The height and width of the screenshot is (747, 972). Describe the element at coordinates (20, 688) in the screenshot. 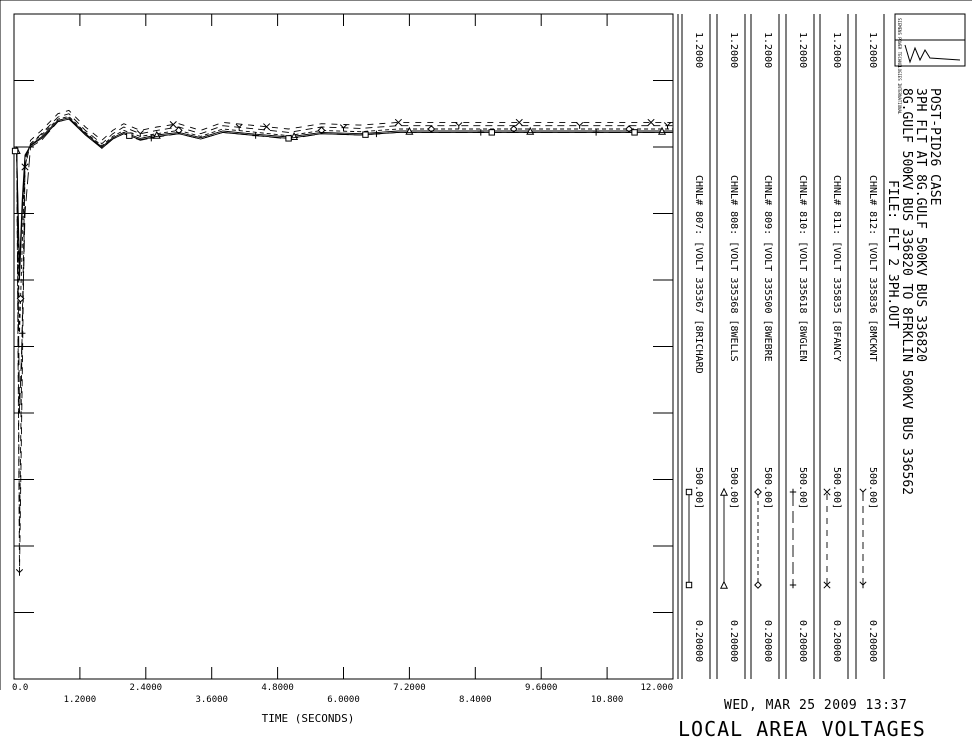

I see `x-tick-label: 0.0` at that location.